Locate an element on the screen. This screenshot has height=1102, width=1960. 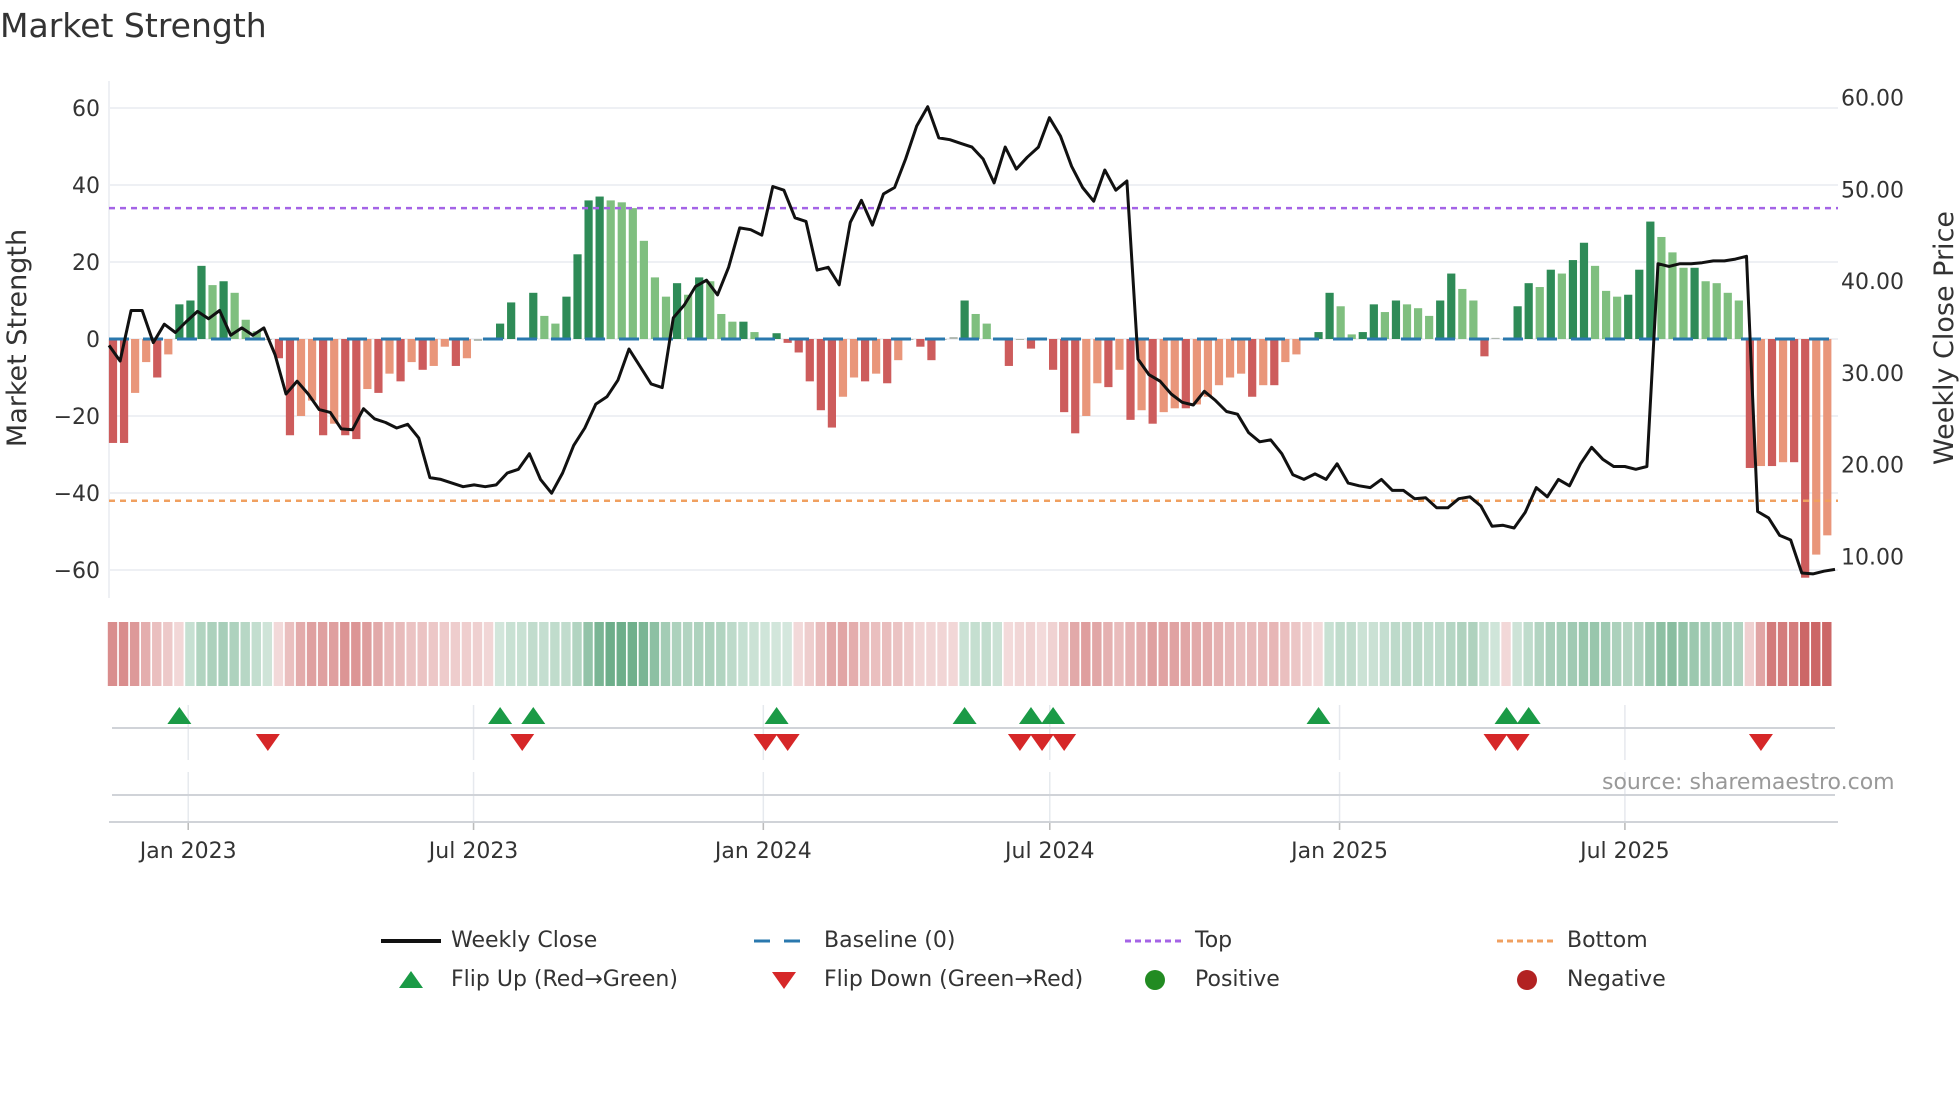
x-tick-label: Jan 2025 is located at coordinates (1338, 851).